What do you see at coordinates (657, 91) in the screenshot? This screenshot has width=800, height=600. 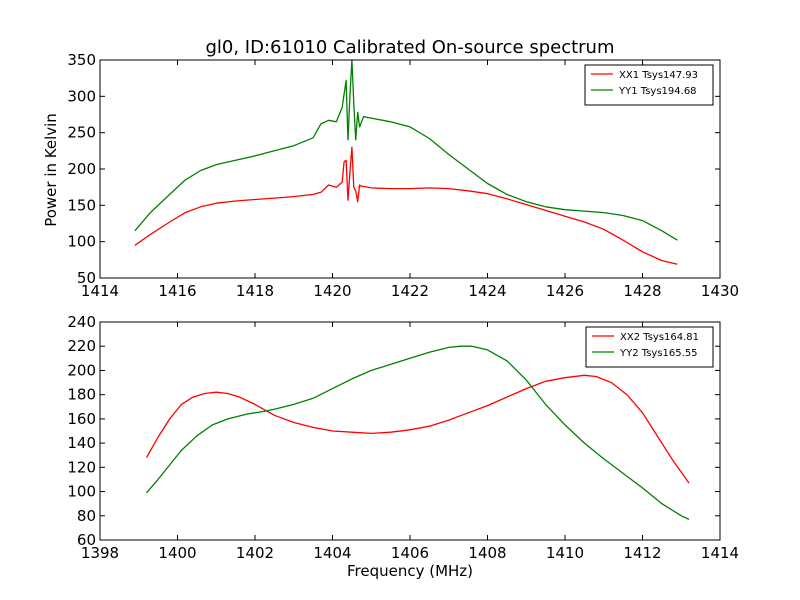 I see `legend-label: YY1 Tsys194.68` at bounding box center [657, 91].